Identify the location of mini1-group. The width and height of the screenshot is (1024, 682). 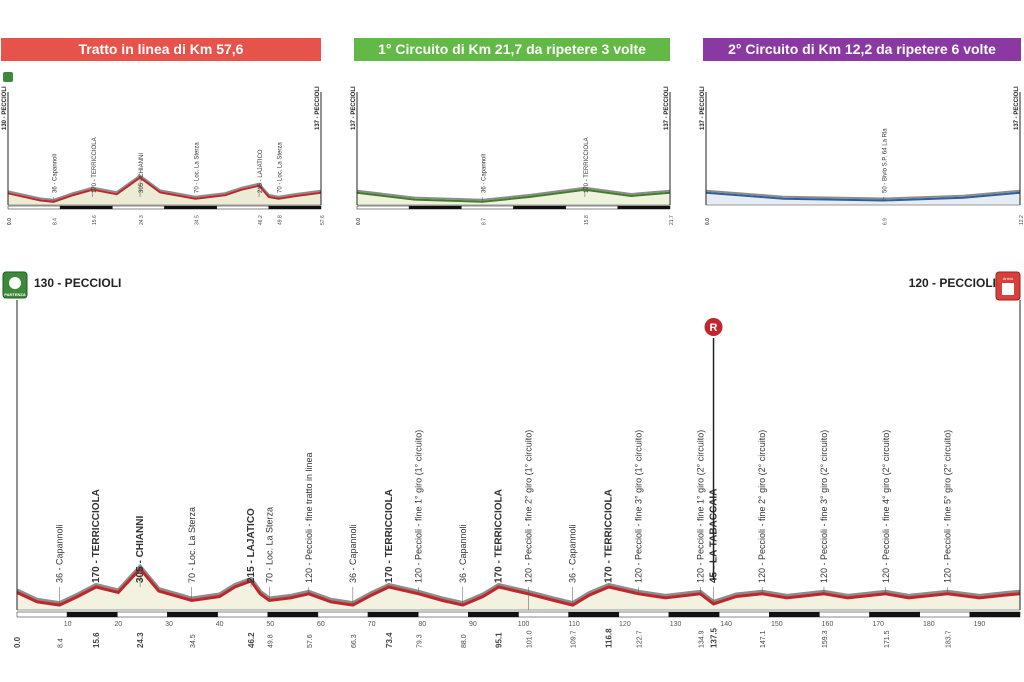
(164, 151).